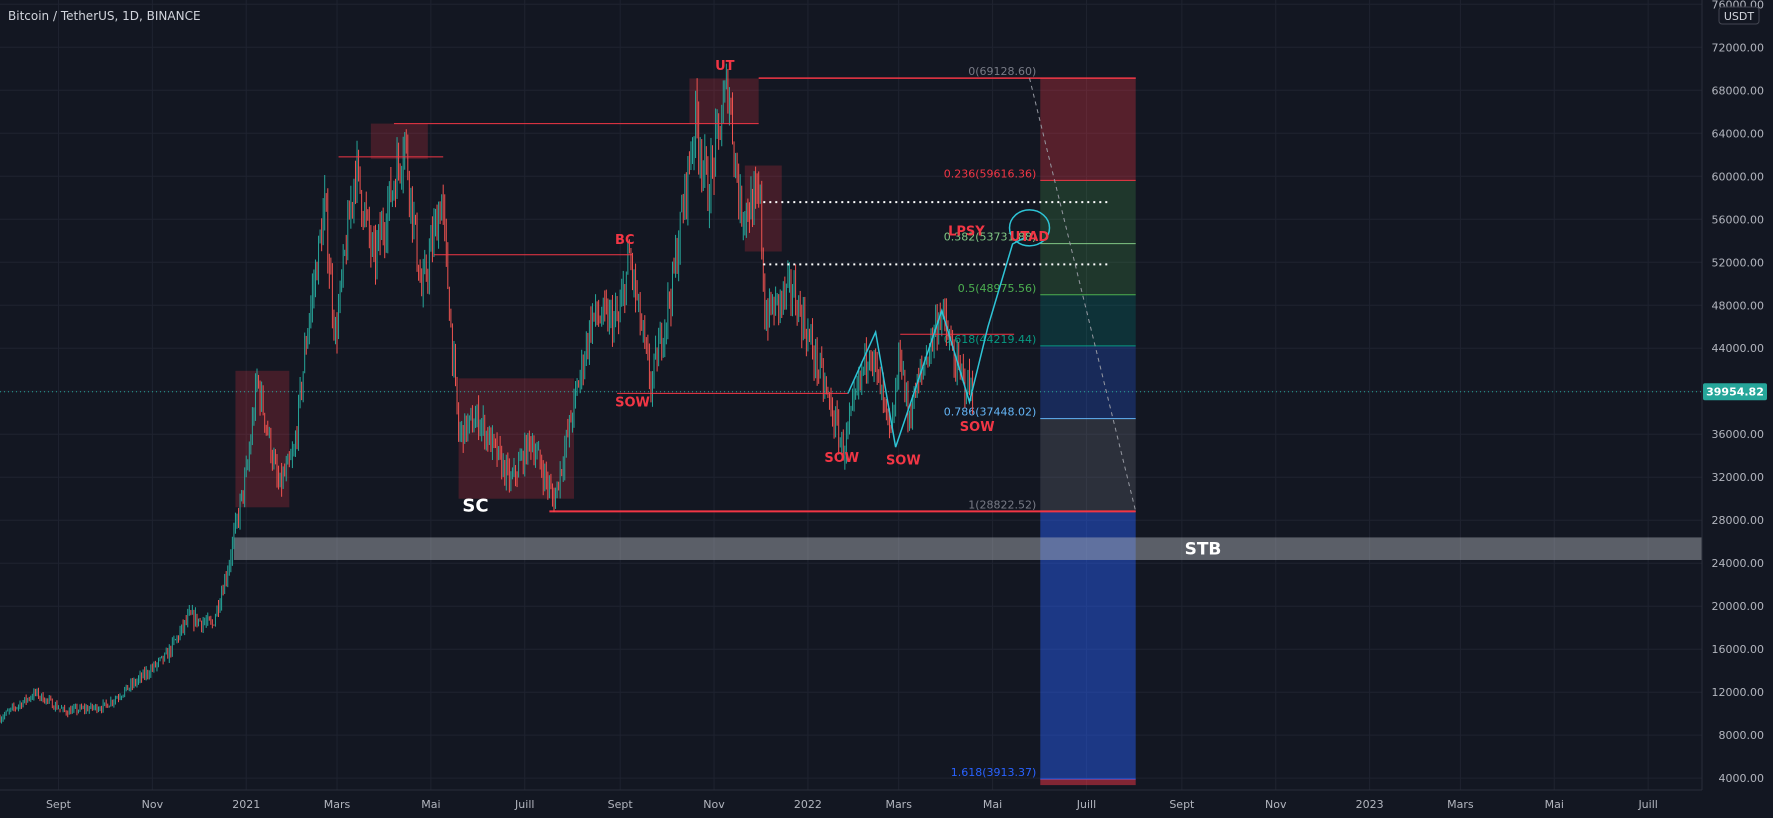 The width and height of the screenshot is (1773, 818). Describe the element at coordinates (994, 772) in the screenshot. I see `fib-level-label: 1.618(3913.37)` at that location.